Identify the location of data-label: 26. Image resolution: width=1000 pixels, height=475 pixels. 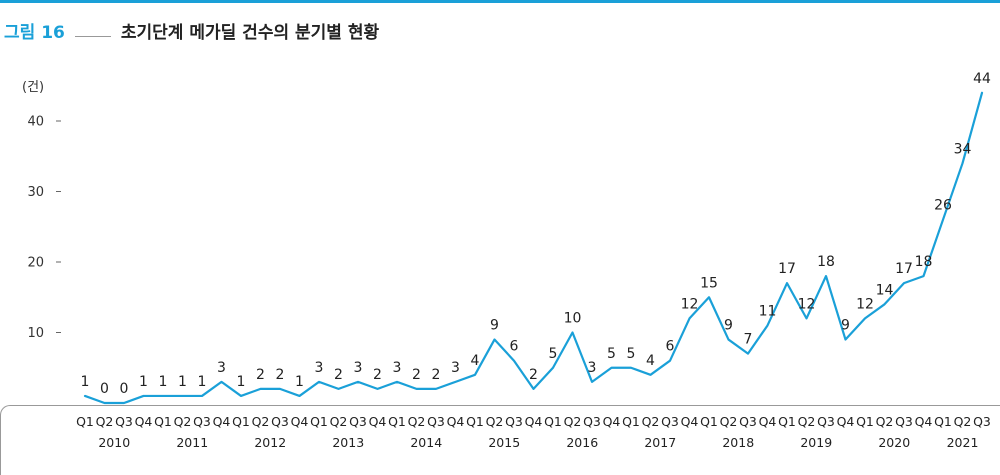
(943, 206).